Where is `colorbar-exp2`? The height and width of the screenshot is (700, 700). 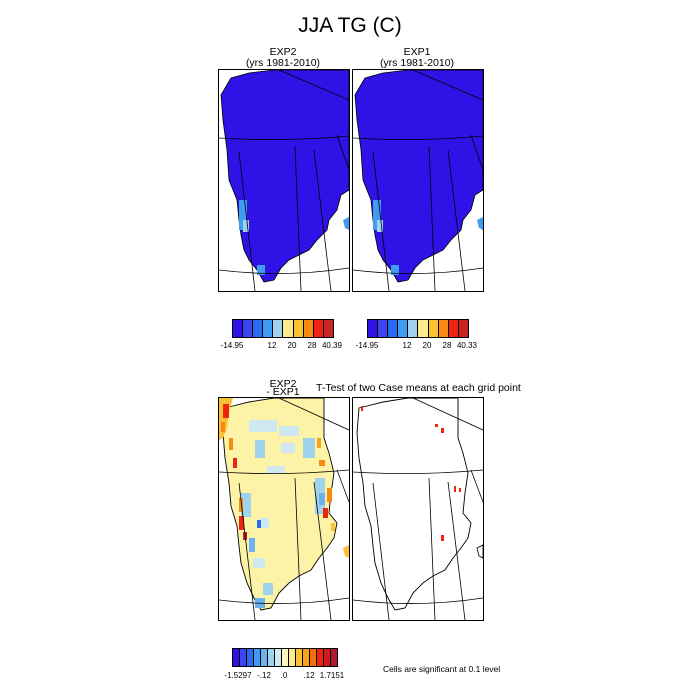
colorbar-exp2 is located at coordinates (283, 328).